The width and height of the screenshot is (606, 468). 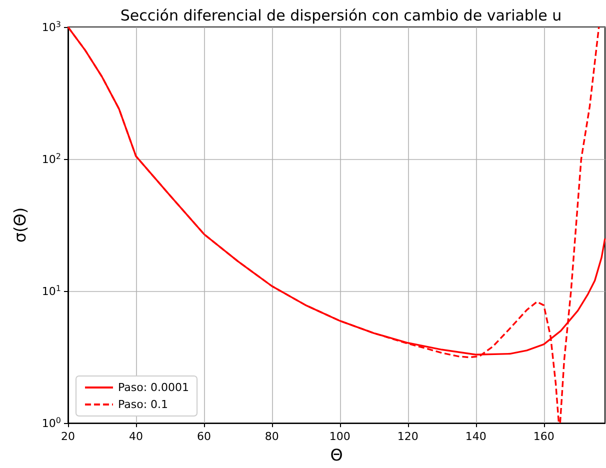 I want to click on y-tick-label: 10$^{1}$, so click(x=51, y=291).